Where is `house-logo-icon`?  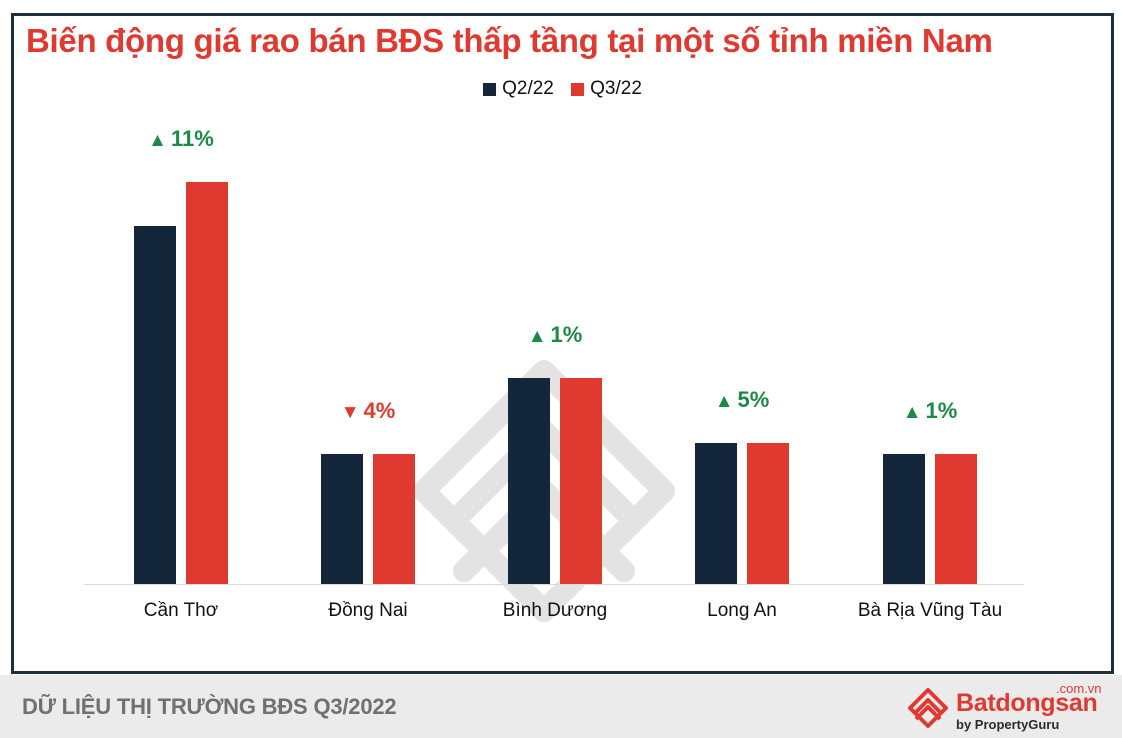
house-logo-icon is located at coordinates (928, 708).